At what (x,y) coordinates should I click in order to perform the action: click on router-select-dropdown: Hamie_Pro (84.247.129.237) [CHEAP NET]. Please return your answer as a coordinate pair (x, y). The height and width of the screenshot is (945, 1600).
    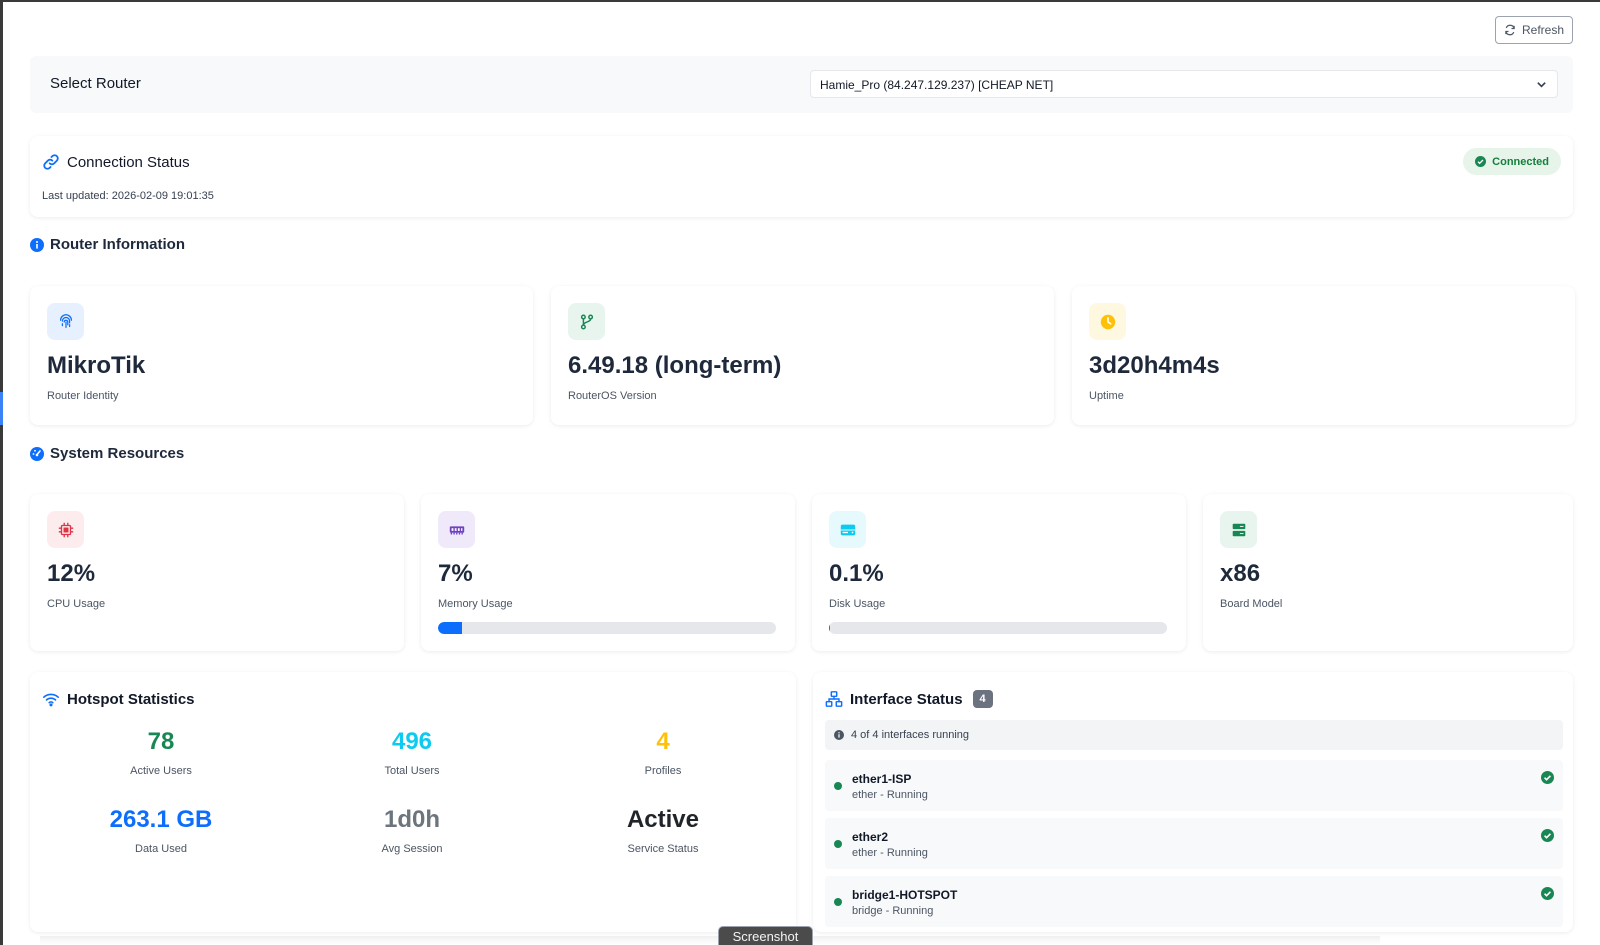
    Looking at the image, I should click on (1184, 84).